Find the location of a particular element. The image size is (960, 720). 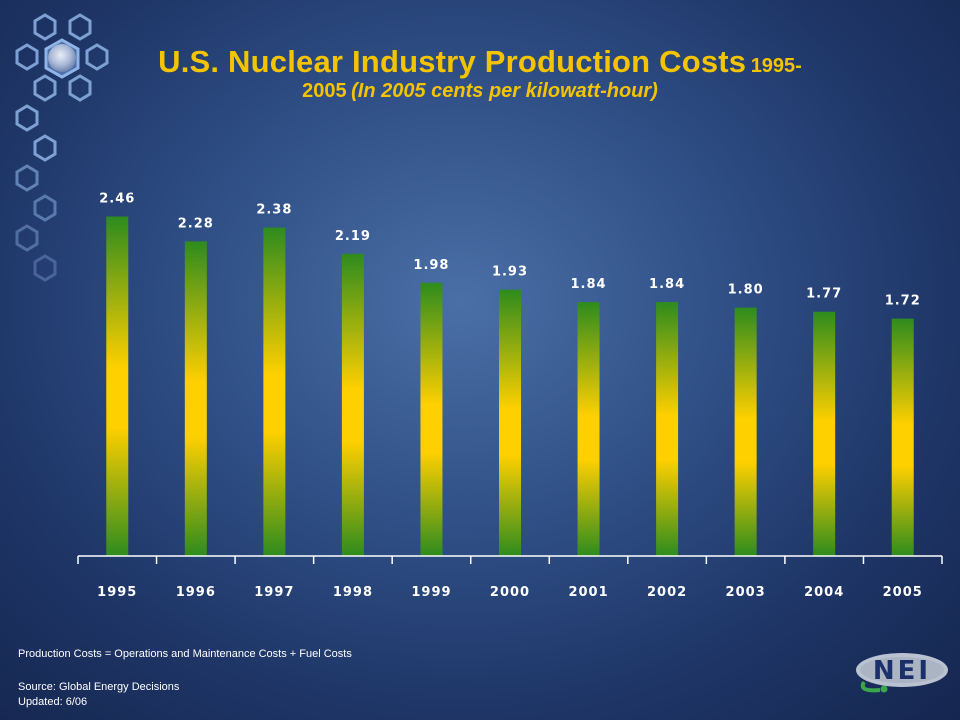

bar-2000 is located at coordinates (510, 422).